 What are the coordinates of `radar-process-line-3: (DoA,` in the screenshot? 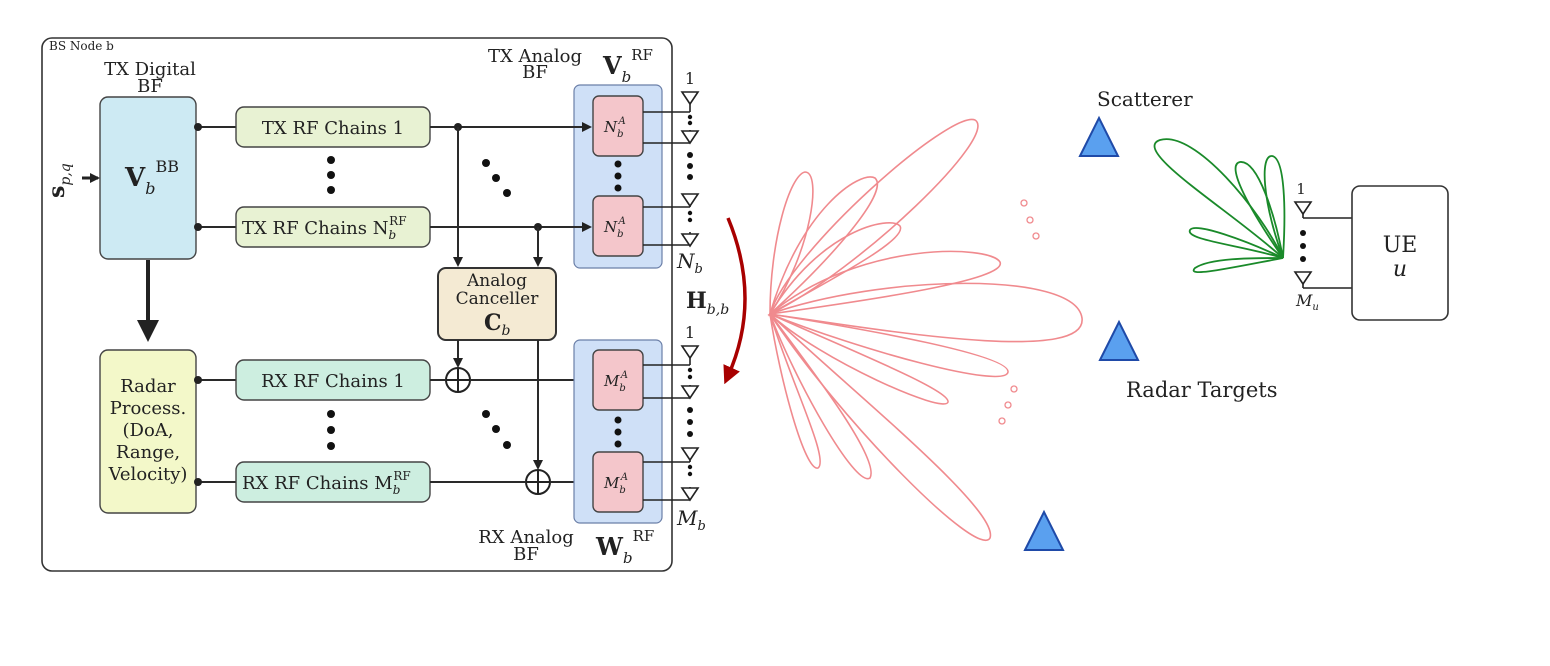 It's located at (147, 430).